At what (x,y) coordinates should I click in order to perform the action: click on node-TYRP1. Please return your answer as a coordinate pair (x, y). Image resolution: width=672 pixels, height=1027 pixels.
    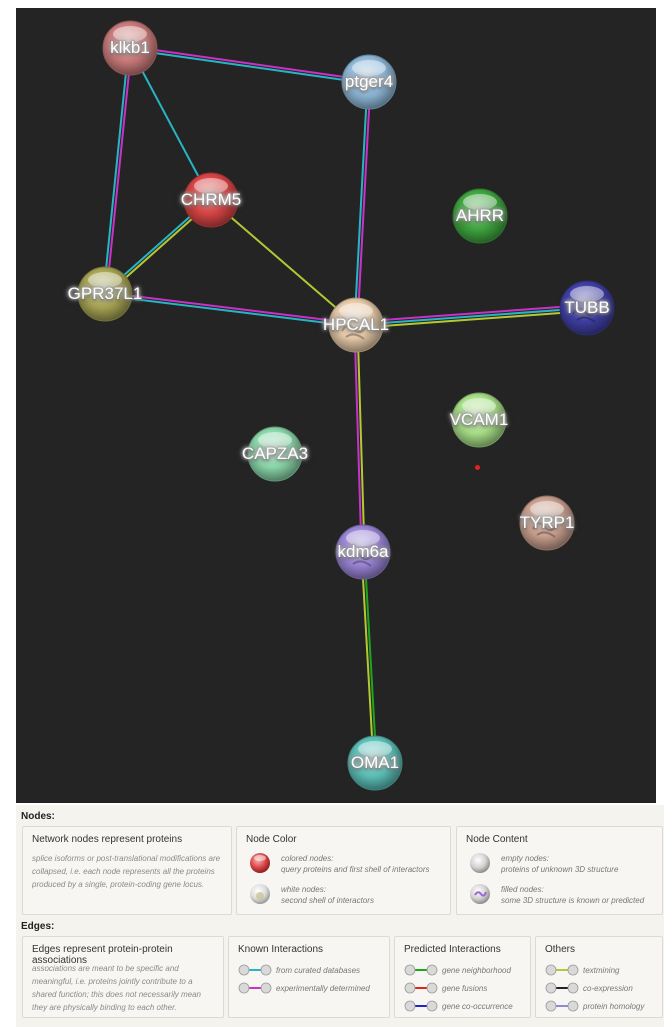
    Looking at the image, I should click on (547, 523).